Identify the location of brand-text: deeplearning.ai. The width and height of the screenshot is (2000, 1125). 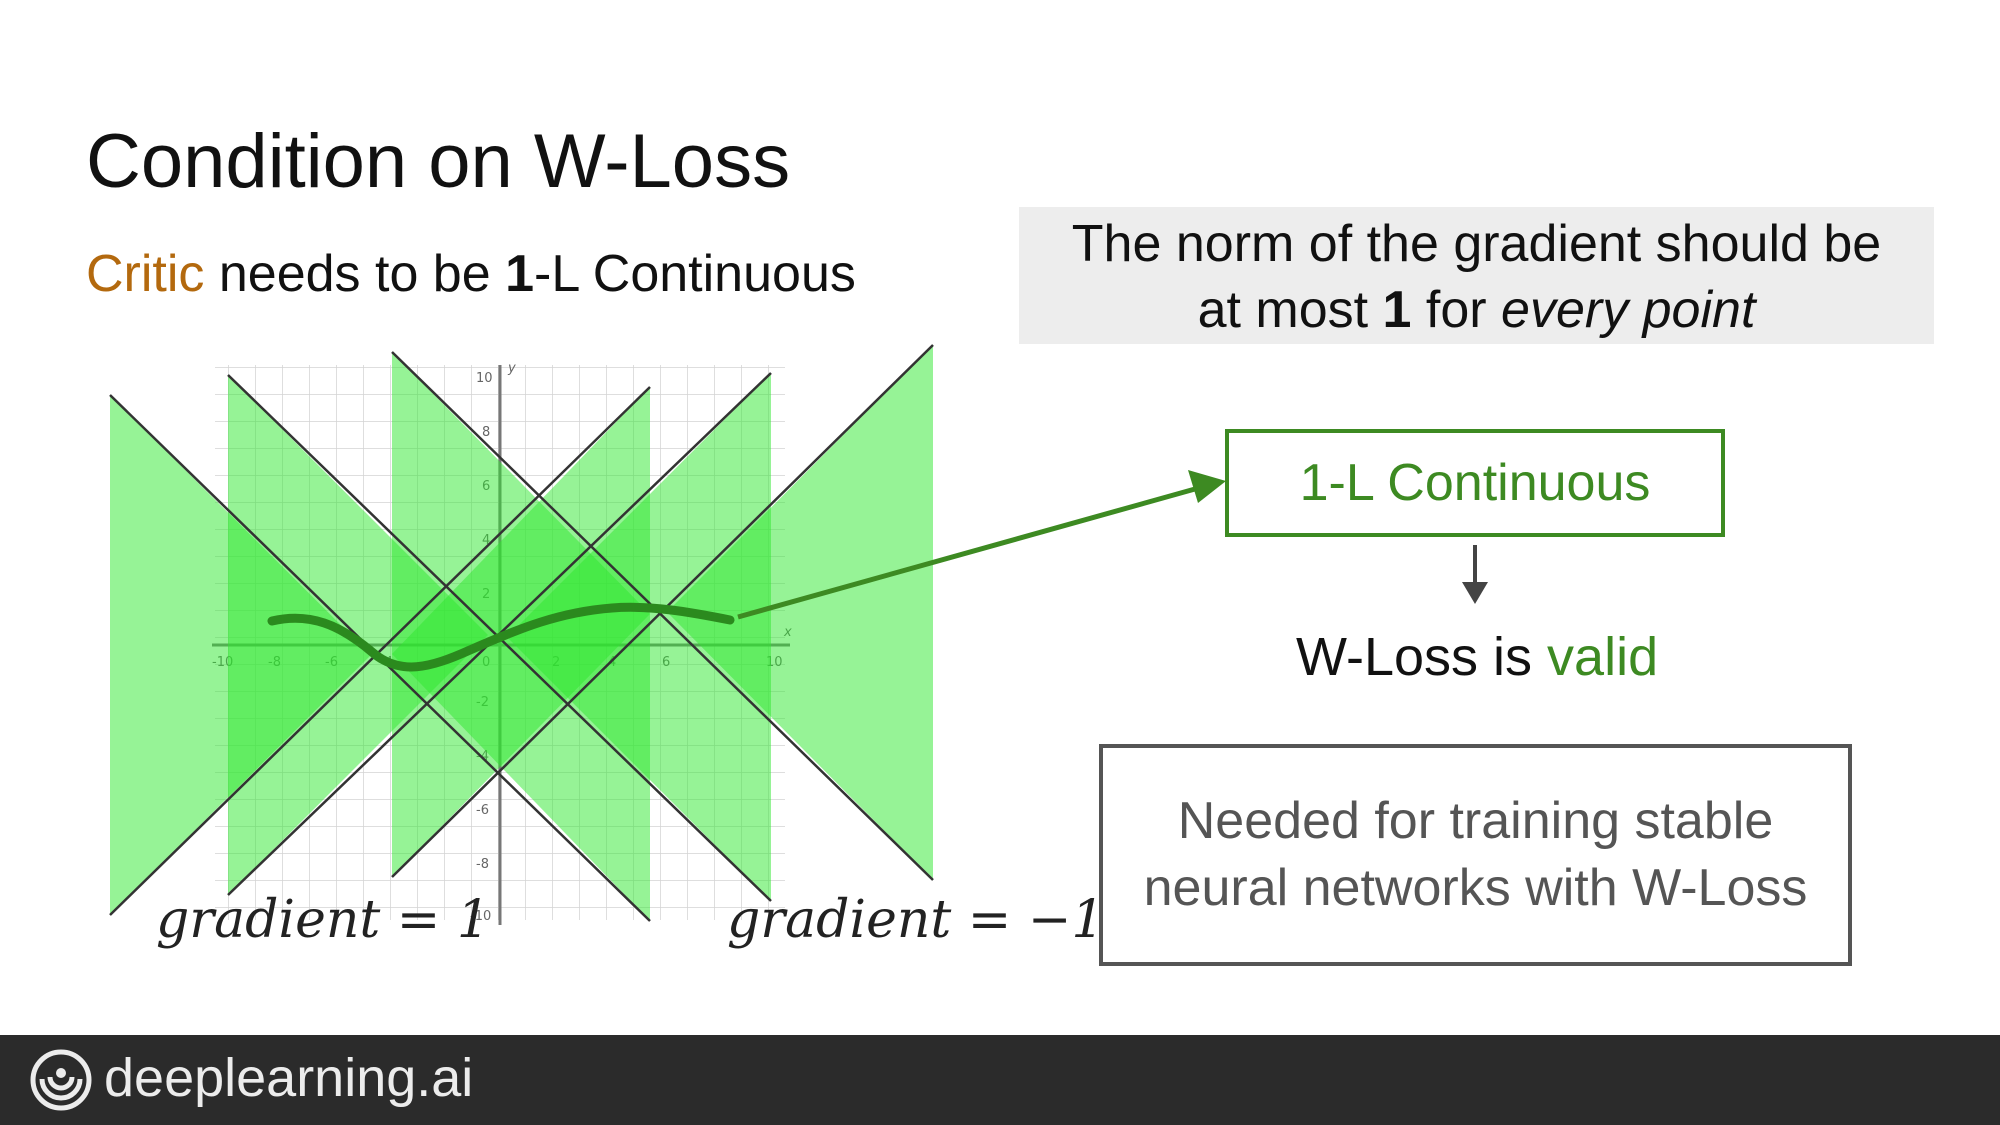
(289, 1078).